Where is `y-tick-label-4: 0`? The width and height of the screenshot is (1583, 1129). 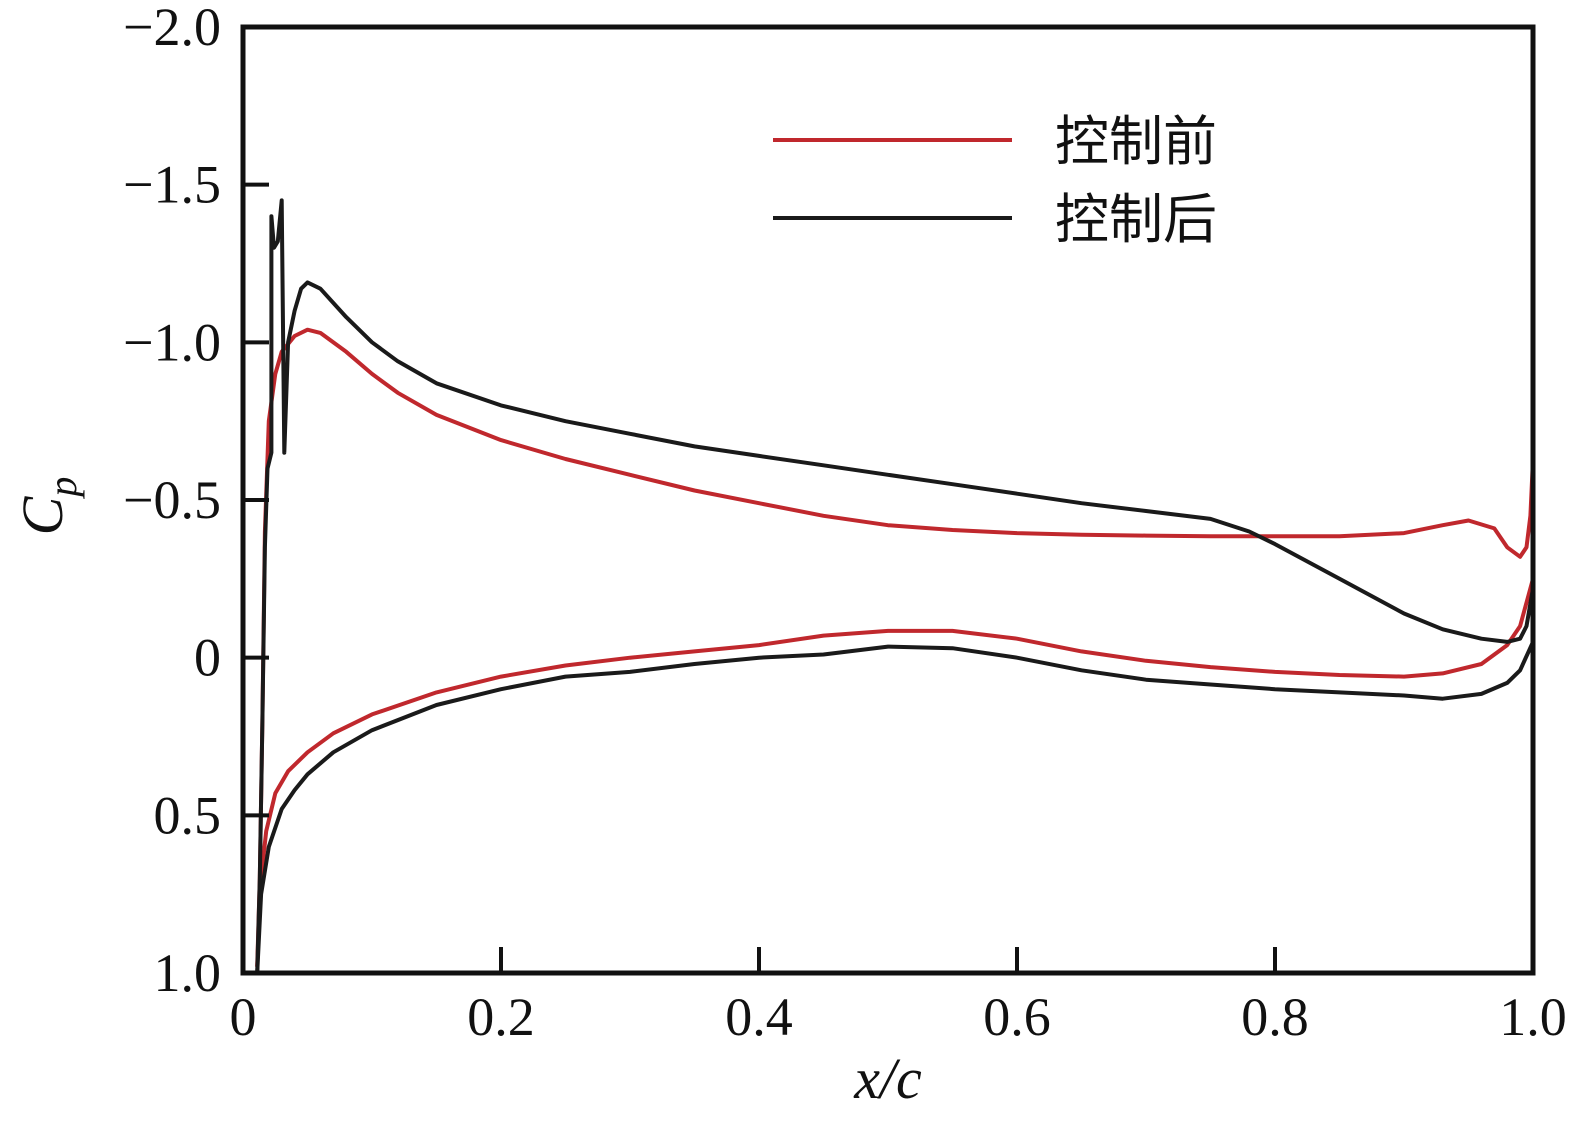
y-tick-label-4: 0 is located at coordinates (207, 658).